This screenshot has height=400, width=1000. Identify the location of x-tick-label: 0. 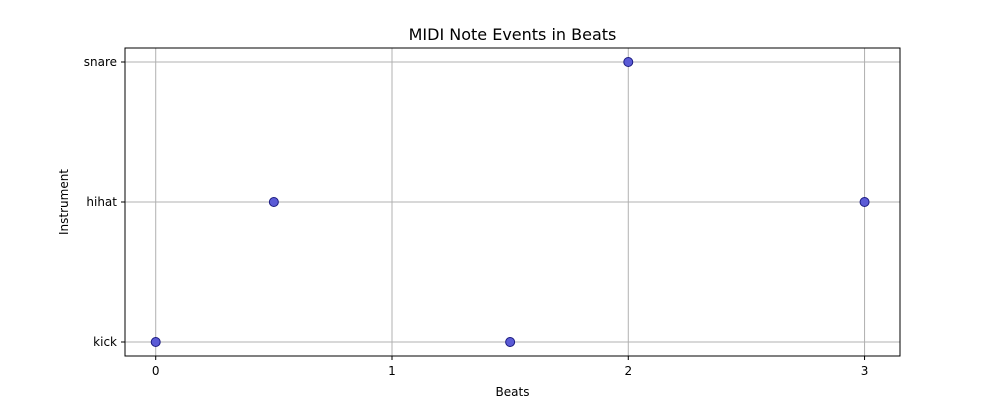
(156, 371).